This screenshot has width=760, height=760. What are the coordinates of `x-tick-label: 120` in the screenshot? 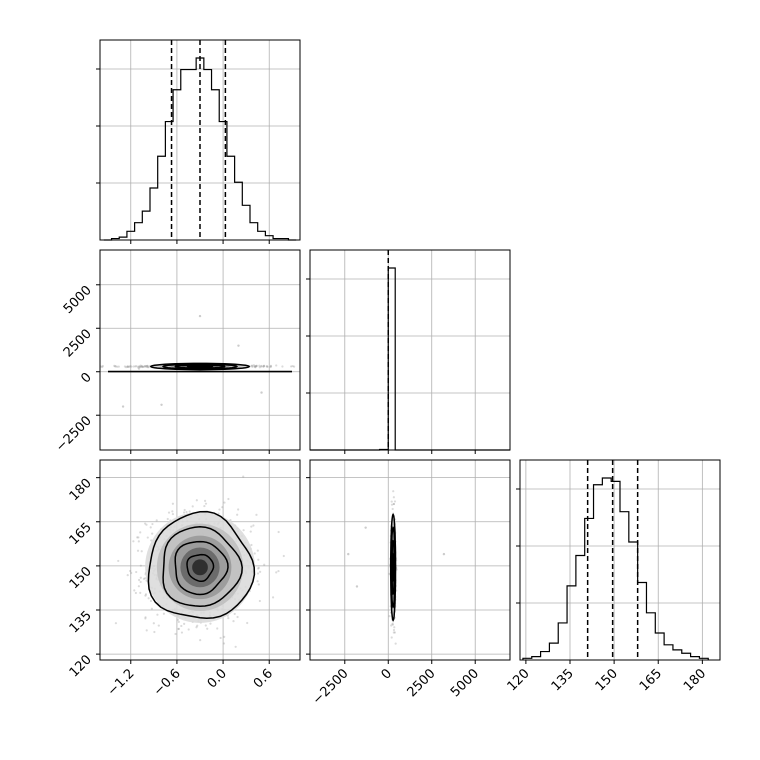 It's located at (519, 680).